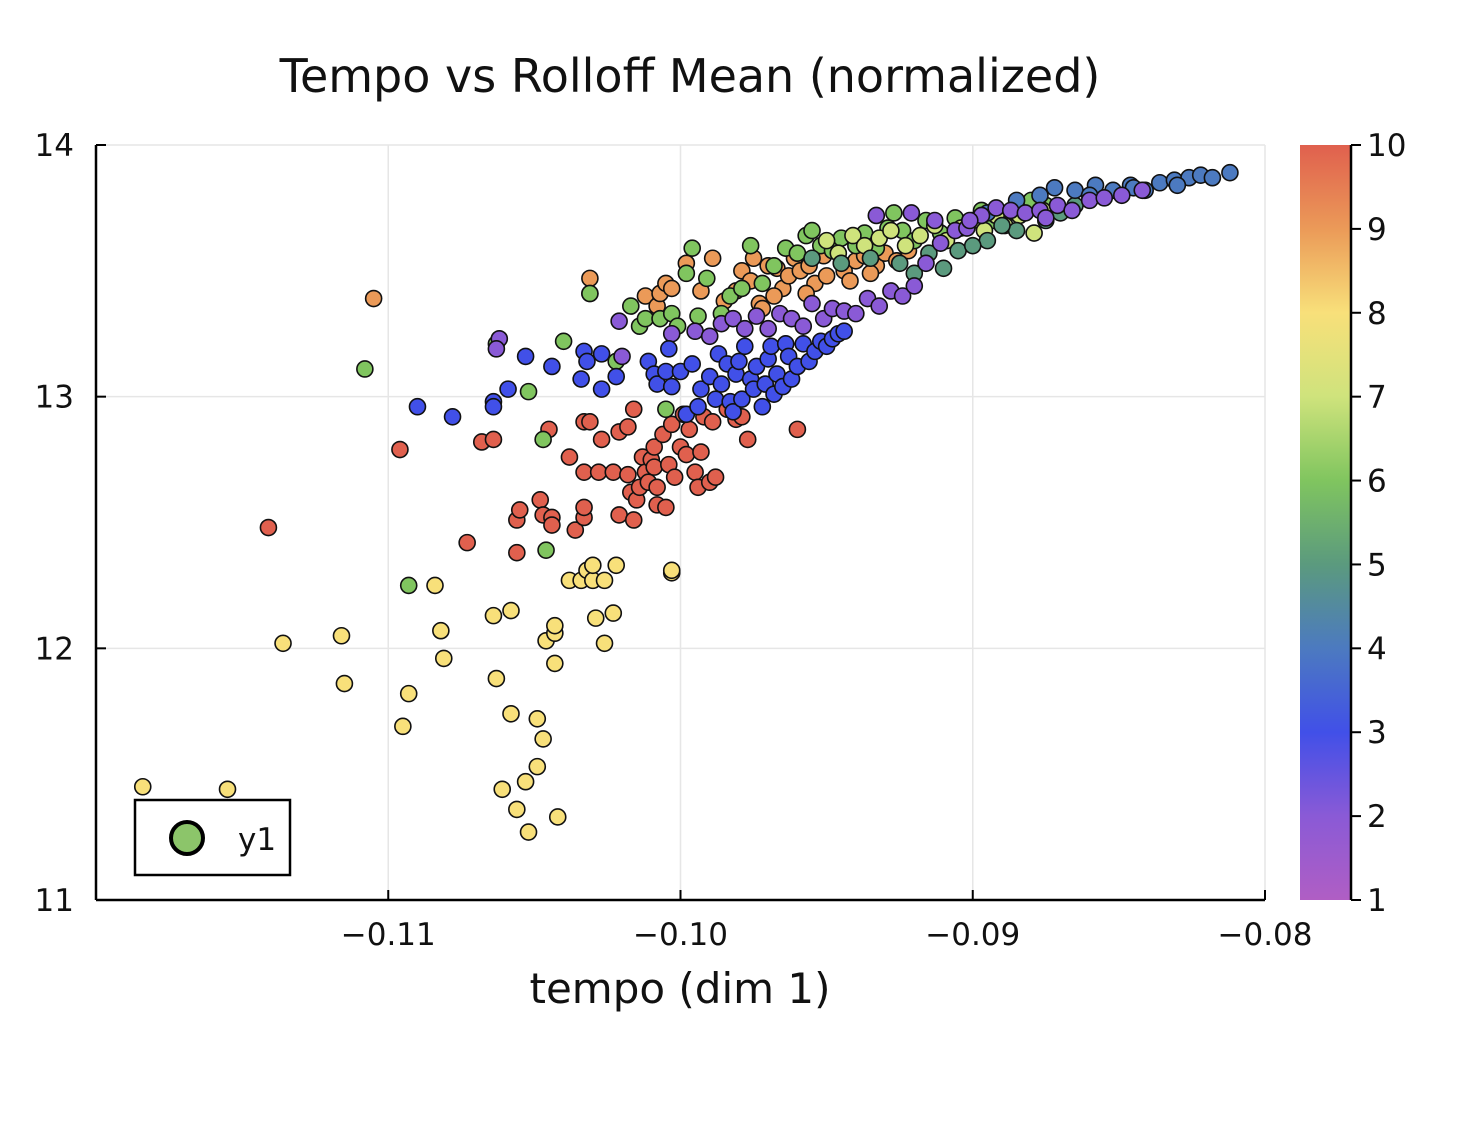  What do you see at coordinates (1265, 935) in the screenshot?
I see `x-tick-label: −0.08` at bounding box center [1265, 935].